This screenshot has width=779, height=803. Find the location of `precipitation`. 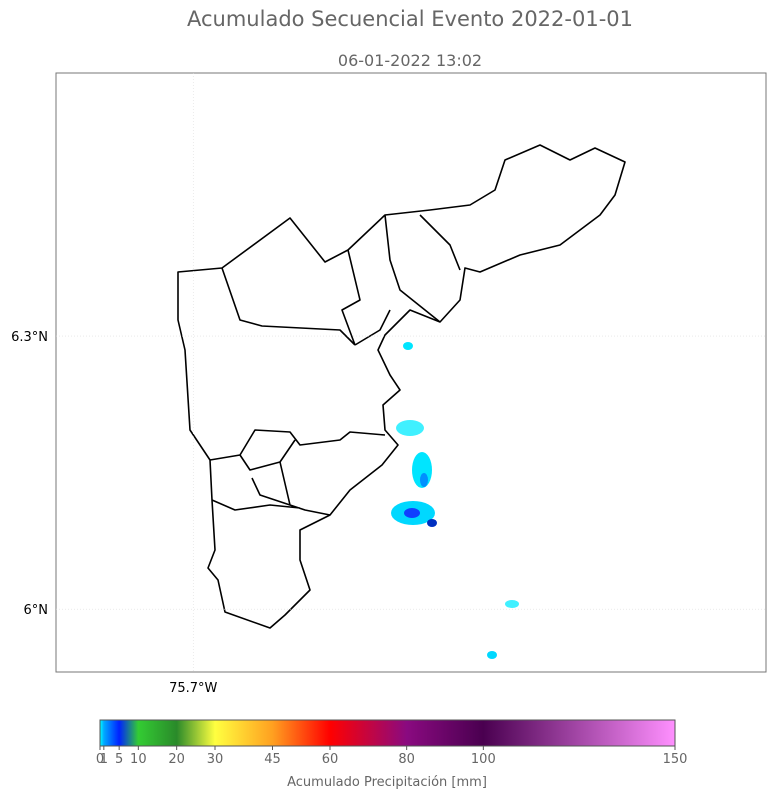

precipitation is located at coordinates (455, 500).